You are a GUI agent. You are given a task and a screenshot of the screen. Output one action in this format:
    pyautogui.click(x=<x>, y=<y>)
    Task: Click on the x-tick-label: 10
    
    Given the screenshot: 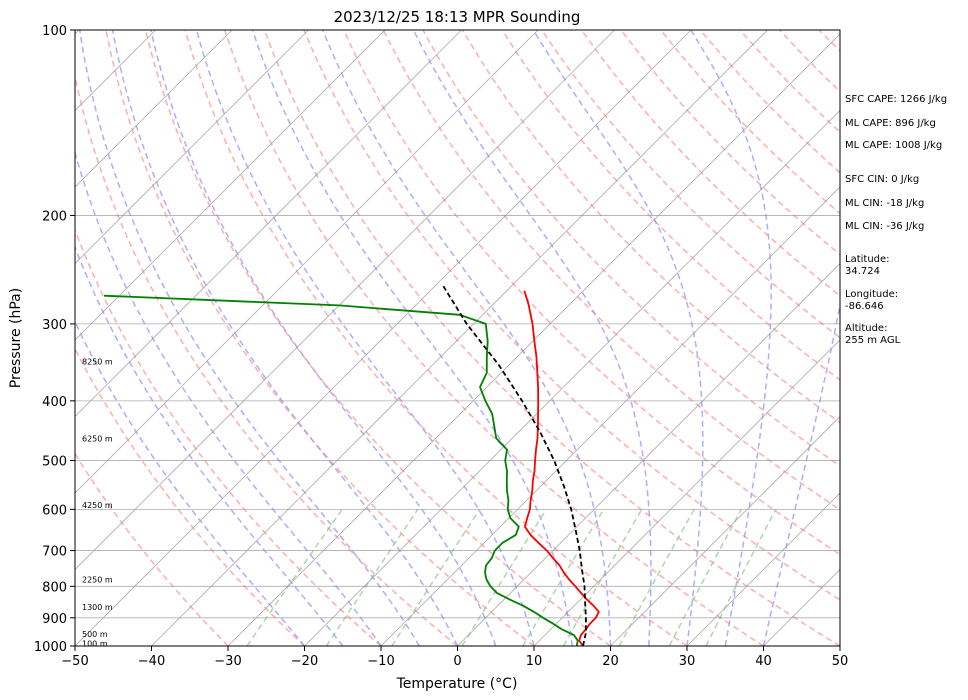 What is the action you would take?
    pyautogui.click(x=534, y=661)
    